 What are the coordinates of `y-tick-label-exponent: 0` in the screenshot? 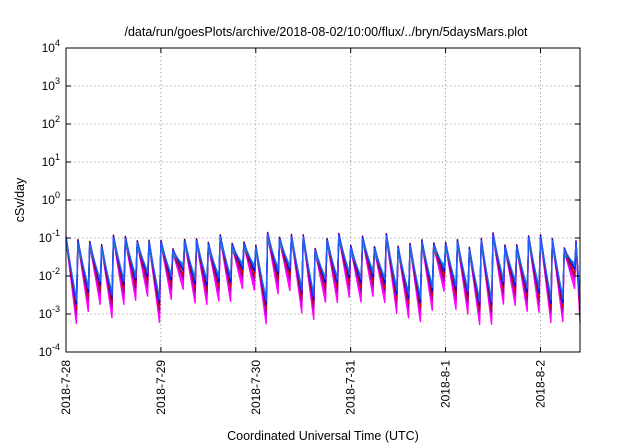 It's located at (57, 195).